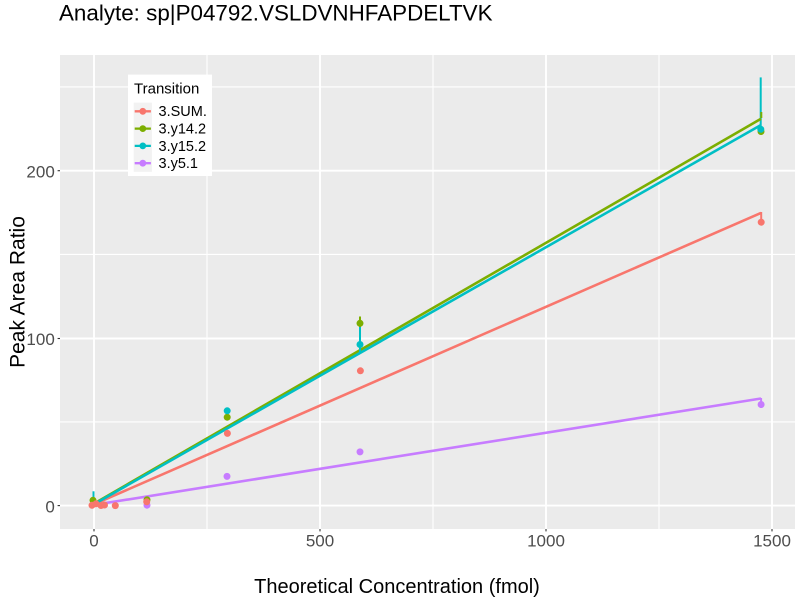  I want to click on svg-text: 3.y14.2, so click(183, 130).